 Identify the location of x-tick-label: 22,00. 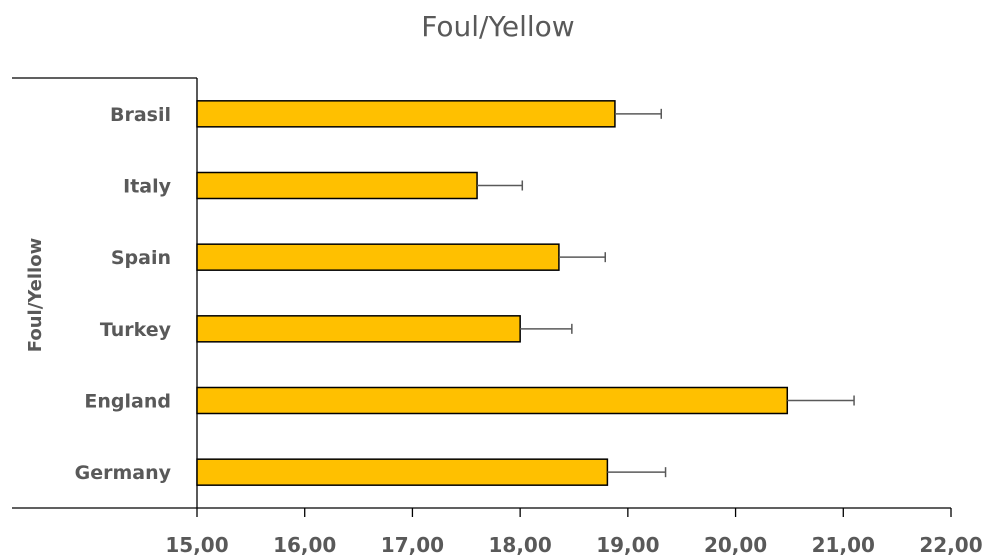
(950, 545).